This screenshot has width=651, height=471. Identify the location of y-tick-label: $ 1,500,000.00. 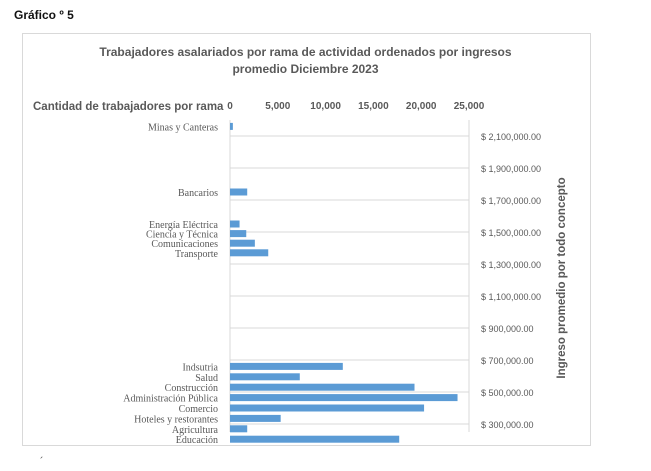
(511, 233).